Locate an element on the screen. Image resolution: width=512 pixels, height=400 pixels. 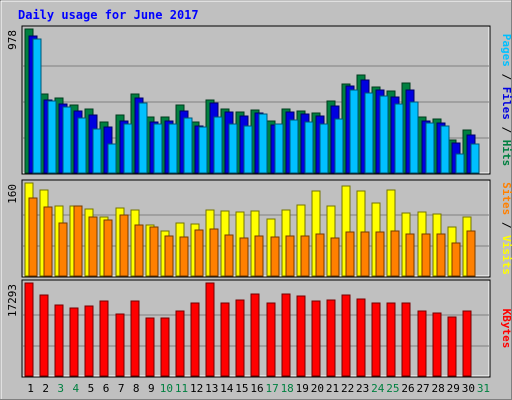
x-tick-label: 3 is located at coordinates (60, 388).